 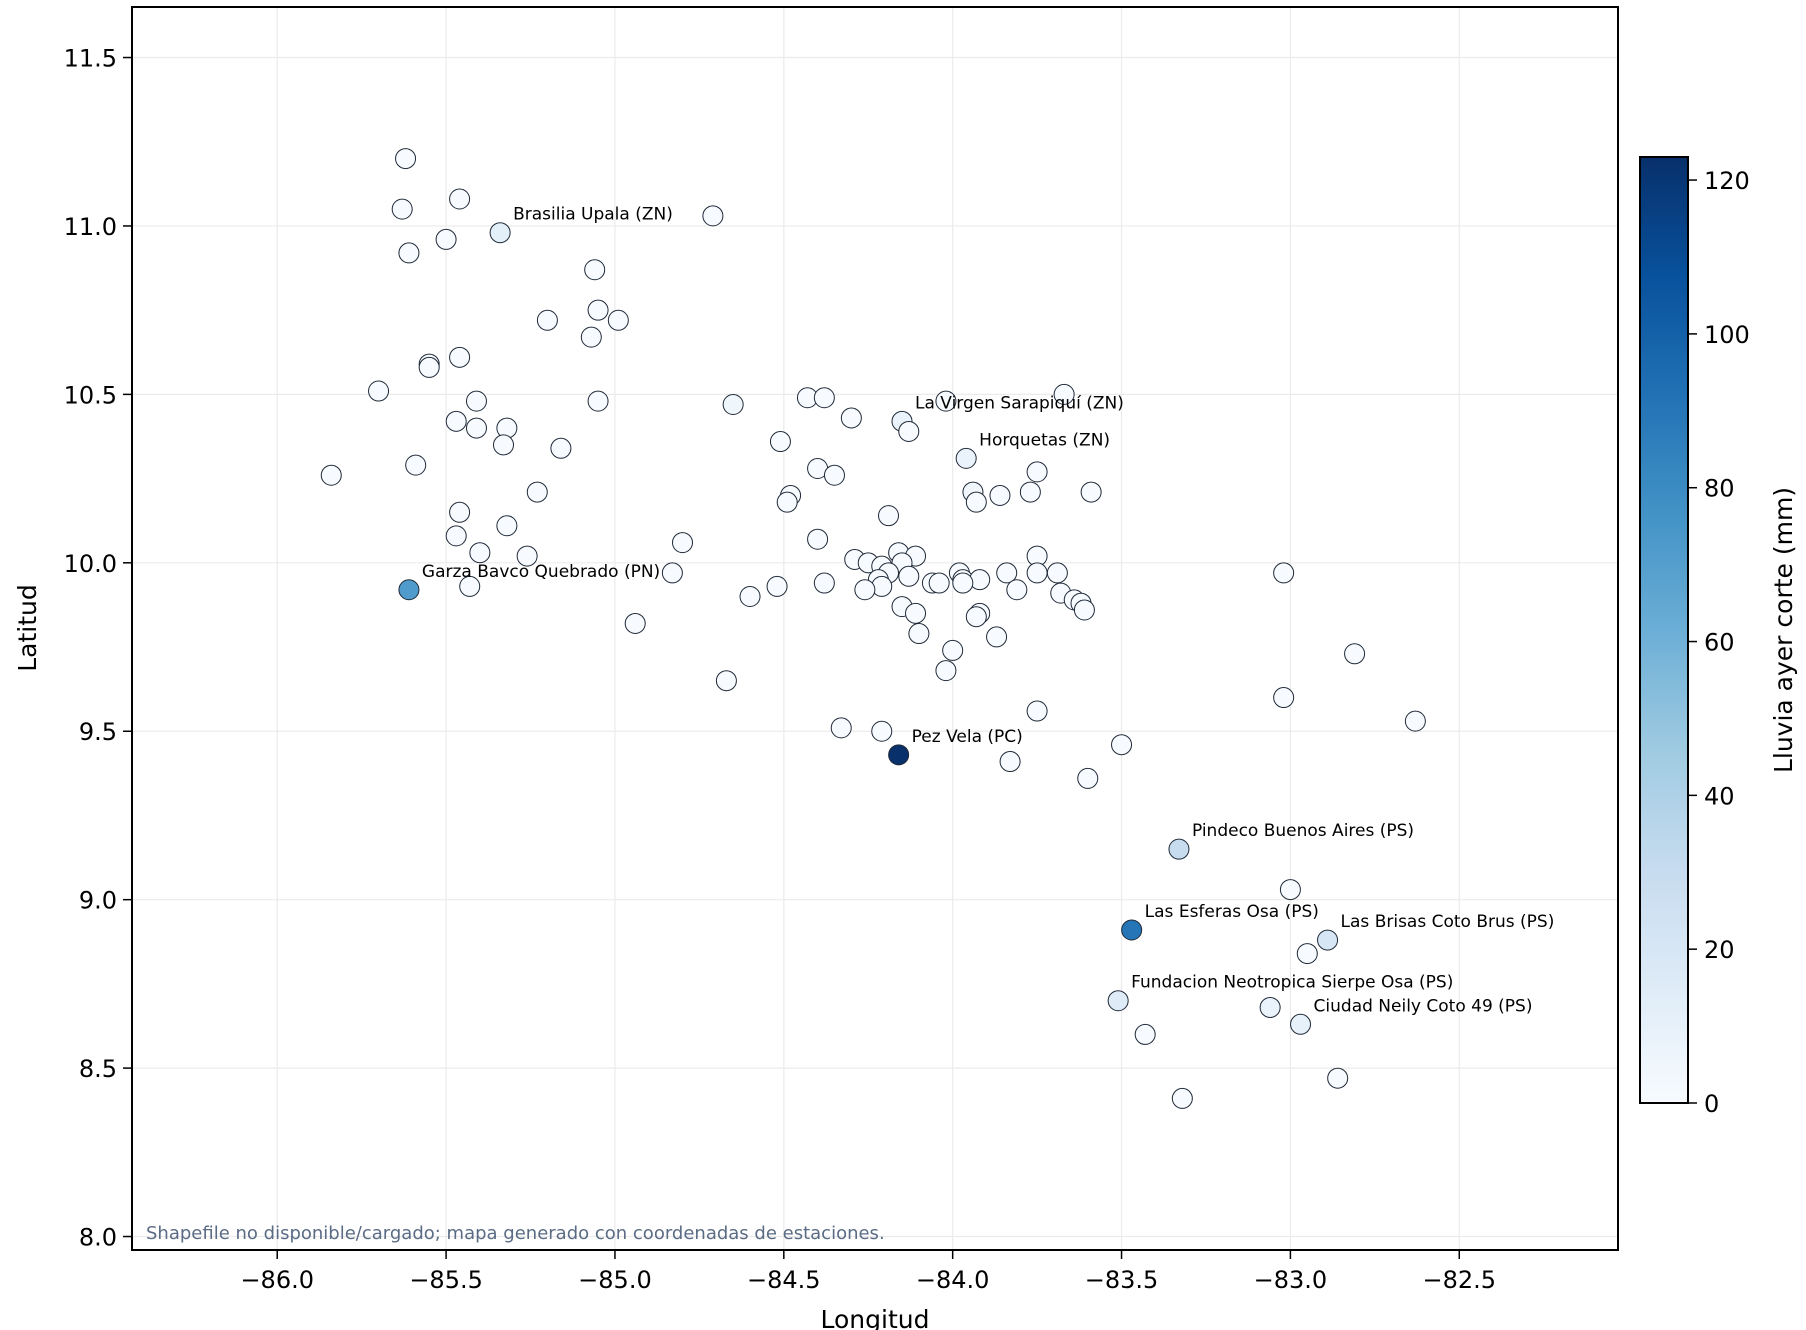 I want to click on y-tick-label: 8.5, so click(x=98, y=1069).